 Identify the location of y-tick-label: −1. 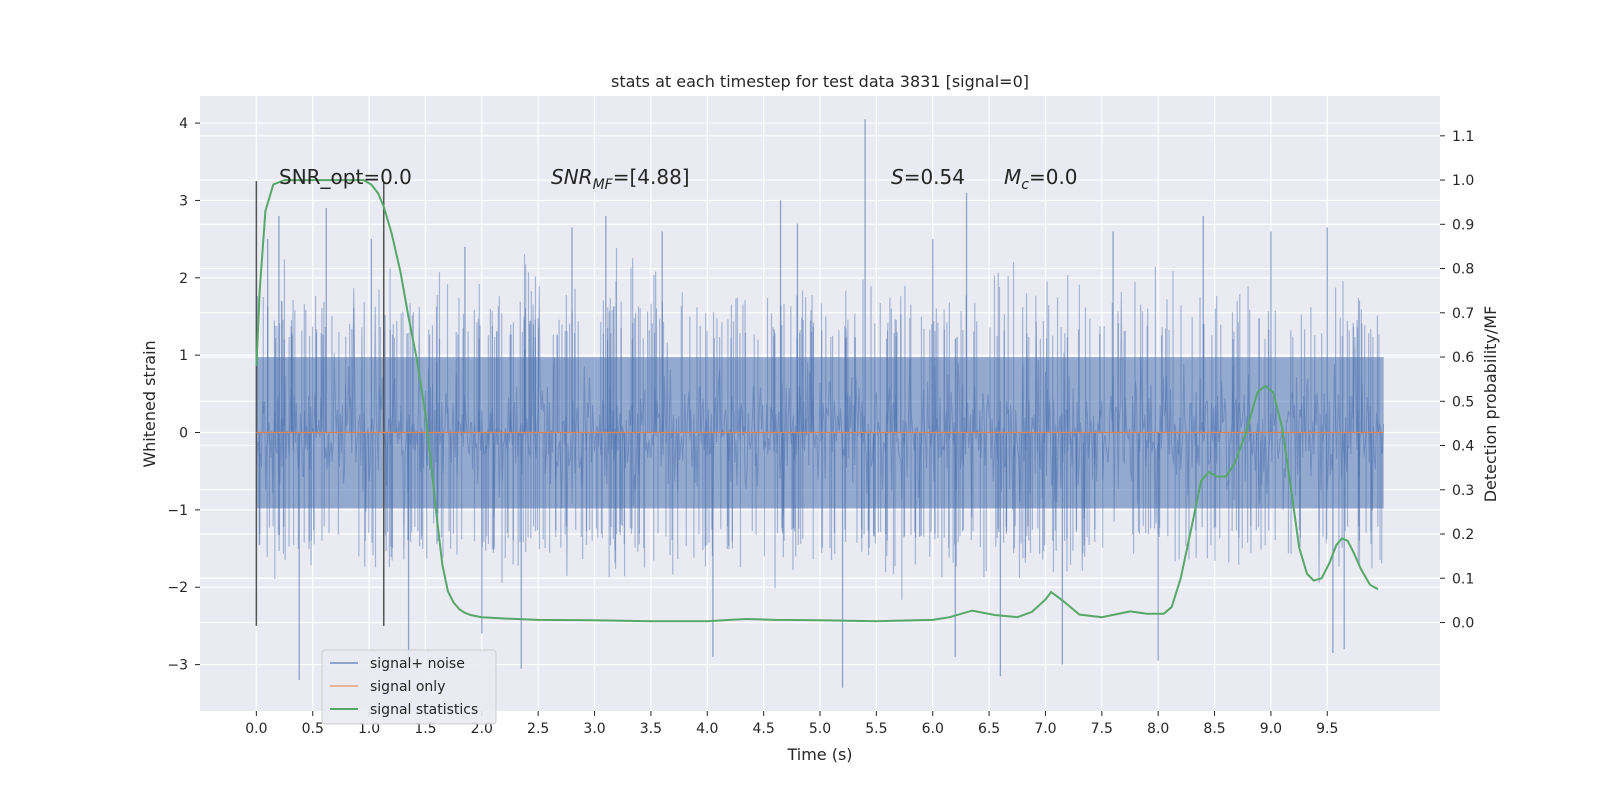
(177, 511).